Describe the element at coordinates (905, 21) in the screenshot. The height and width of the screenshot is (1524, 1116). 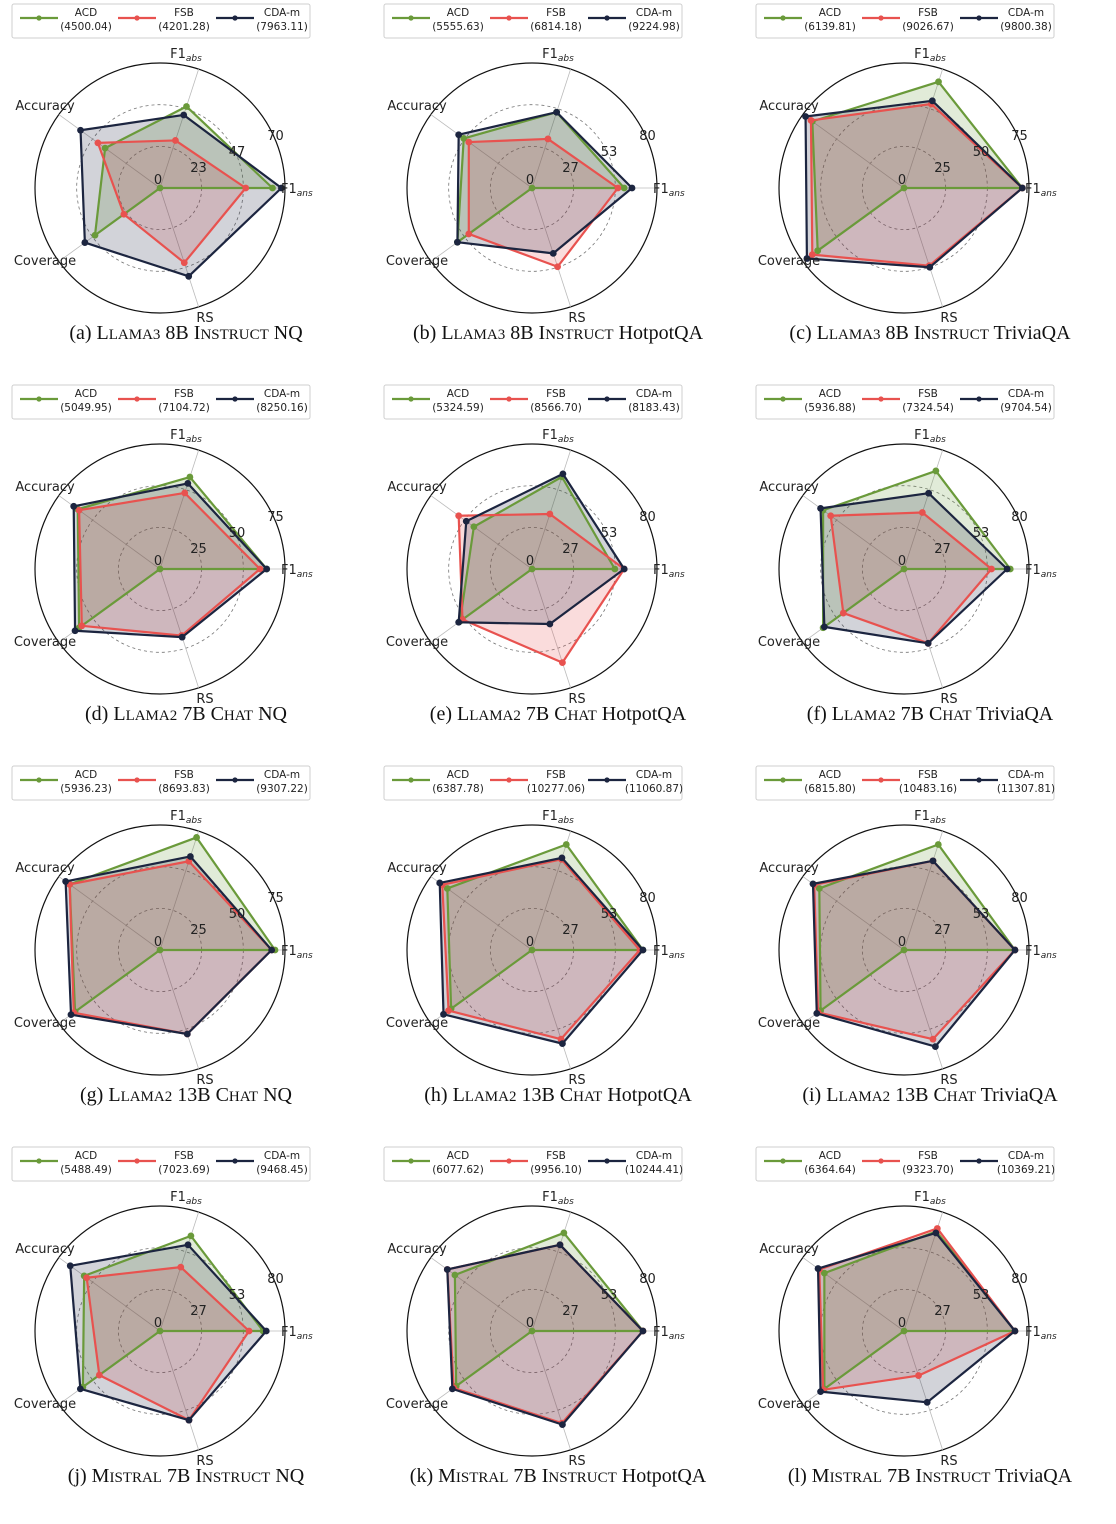
I see `legend: ACD (6139.81) FSB (9026.67) CDA-m (9800.38)` at that location.